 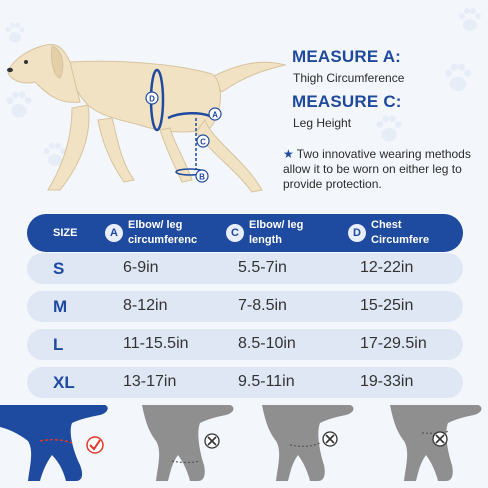 I want to click on header-c-line2: length, so click(x=265, y=240).